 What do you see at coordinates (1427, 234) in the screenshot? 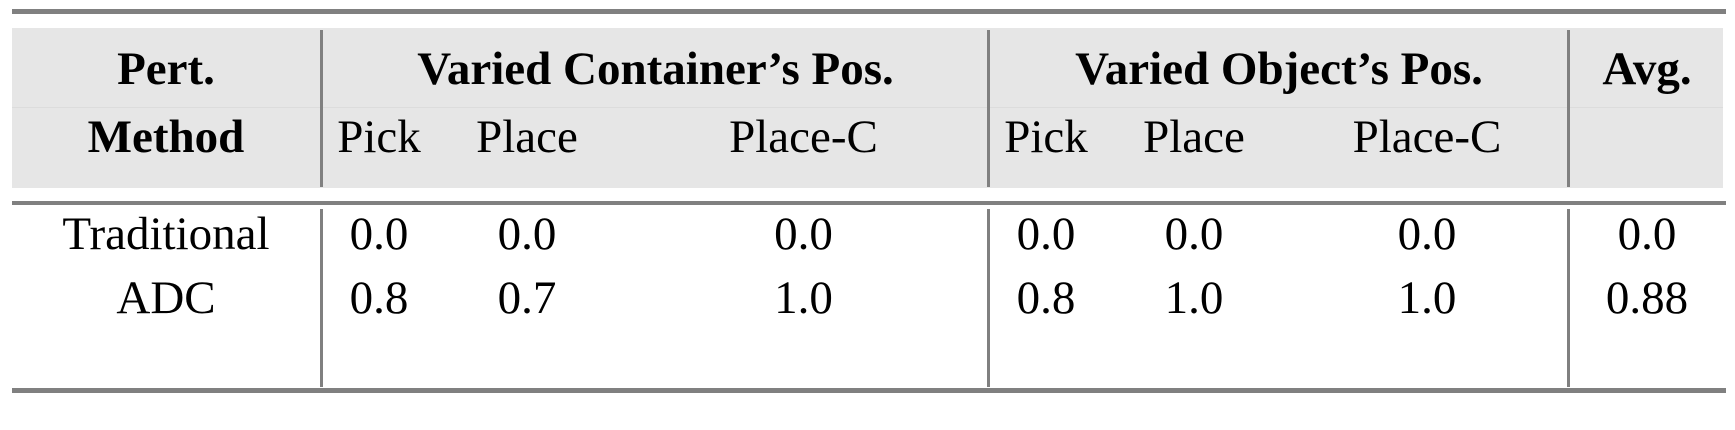
I see `cell-traditional-object-place-c: 0.0` at bounding box center [1427, 234].